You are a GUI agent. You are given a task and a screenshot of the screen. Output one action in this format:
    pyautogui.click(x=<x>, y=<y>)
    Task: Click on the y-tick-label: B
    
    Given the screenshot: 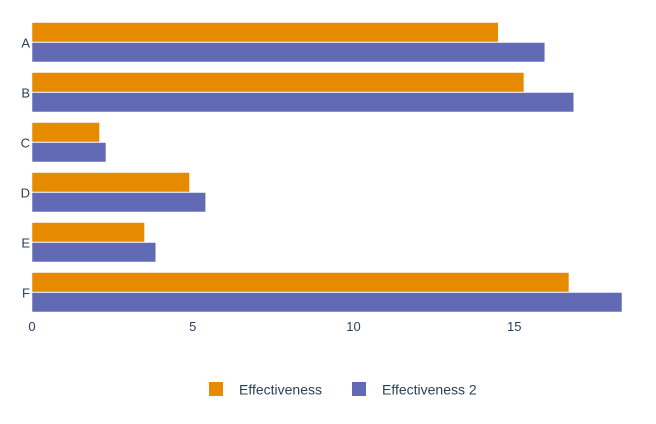 What is the action you would take?
    pyautogui.click(x=25, y=93)
    